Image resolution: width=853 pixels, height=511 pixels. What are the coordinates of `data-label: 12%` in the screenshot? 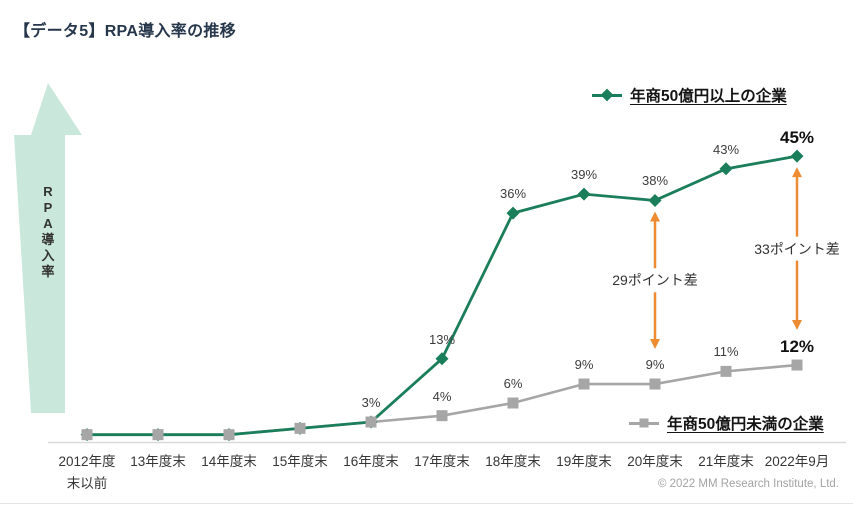 It's located at (797, 347).